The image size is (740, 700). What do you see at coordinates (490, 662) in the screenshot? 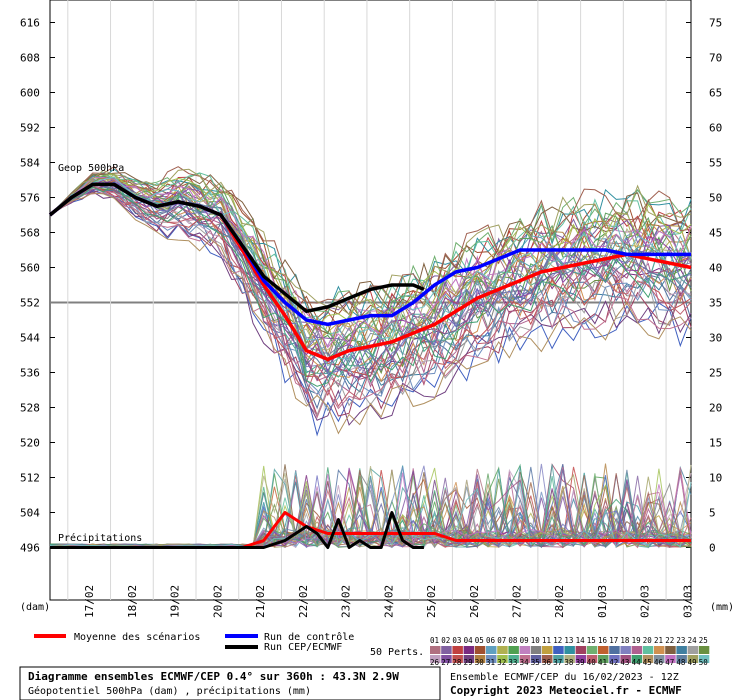
I see `member-number: 31` at bounding box center [490, 662].